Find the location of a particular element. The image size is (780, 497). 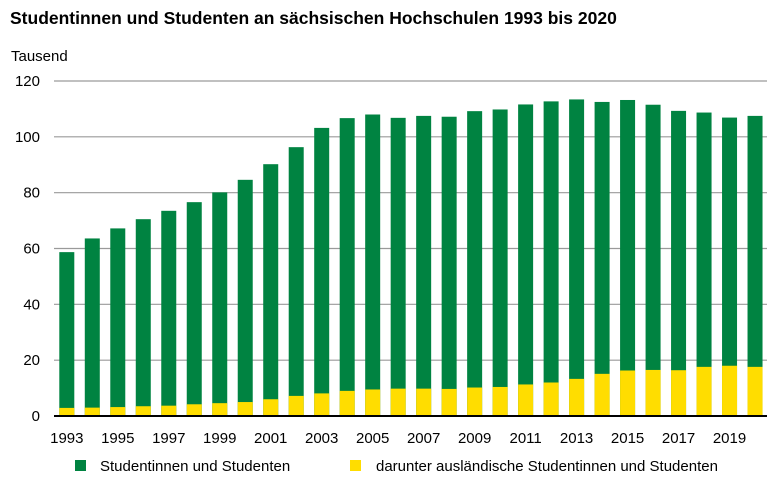

x-tick-label: 2007 is located at coordinates (423, 438).